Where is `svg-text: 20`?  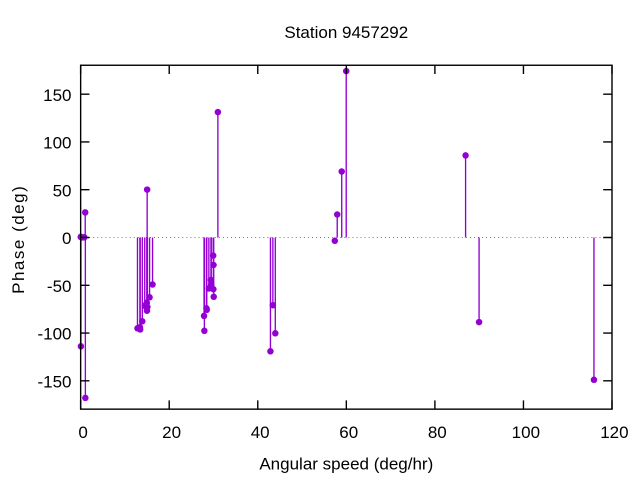 svg-text: 20 is located at coordinates (171, 432).